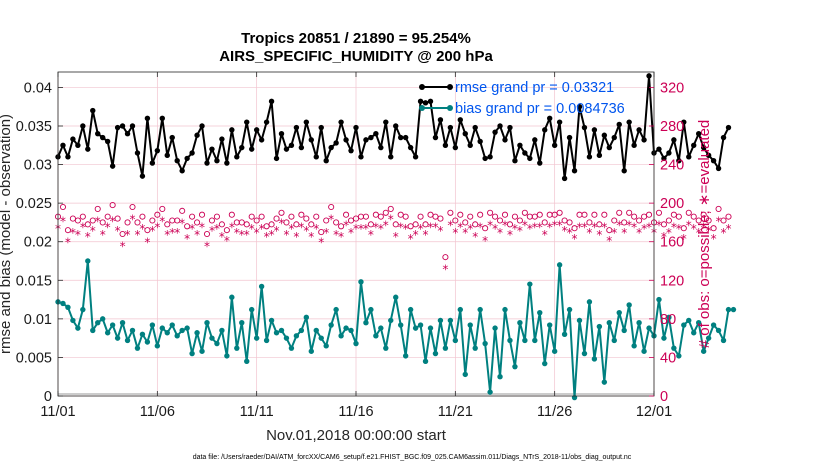 This screenshot has width=830, height=470. What do you see at coordinates (38, 320) in the screenshot?
I see `y-tick-label-left: 0.01` at bounding box center [38, 320].